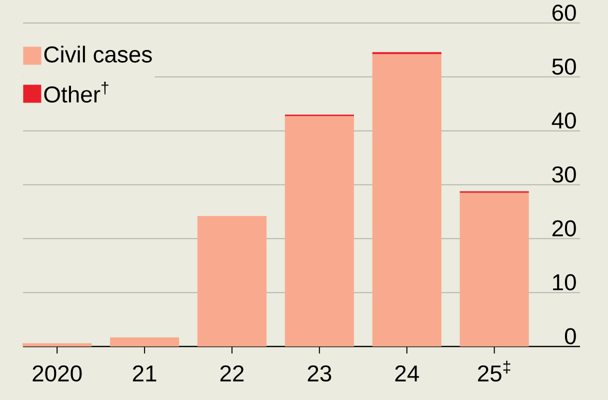 Image resolution: width=608 pixels, height=400 pixels. I want to click on x-tick-label: 22, so click(232, 373).